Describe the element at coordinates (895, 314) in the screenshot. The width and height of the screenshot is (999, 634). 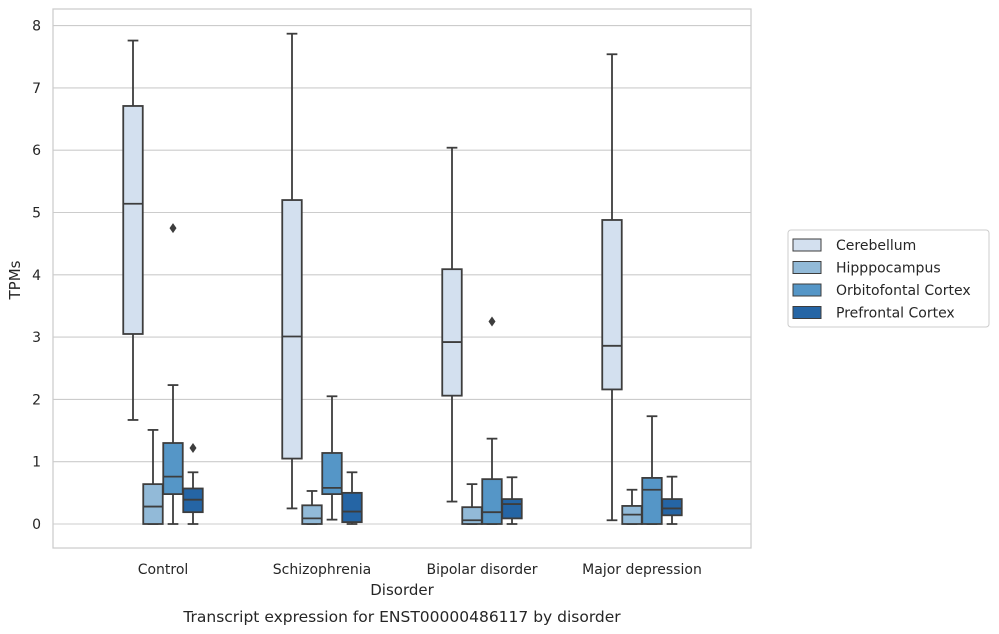
I see `legend-label: Prefrontal Cortex` at that location.